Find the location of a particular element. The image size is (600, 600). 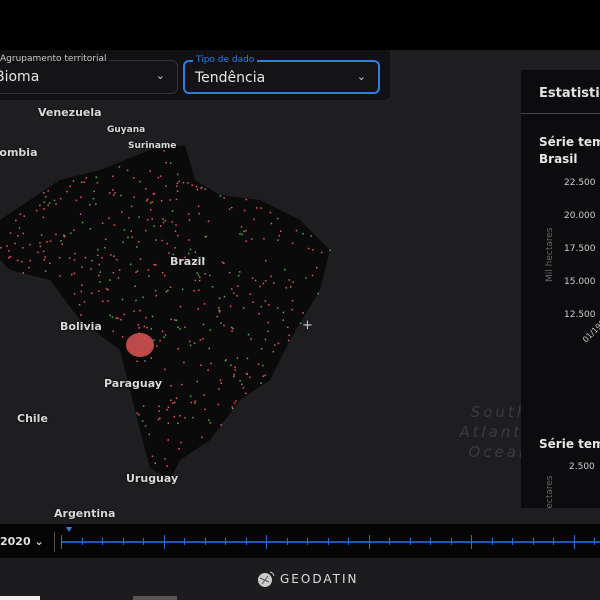

territorial-value: Bioma is located at coordinates (20, 77).